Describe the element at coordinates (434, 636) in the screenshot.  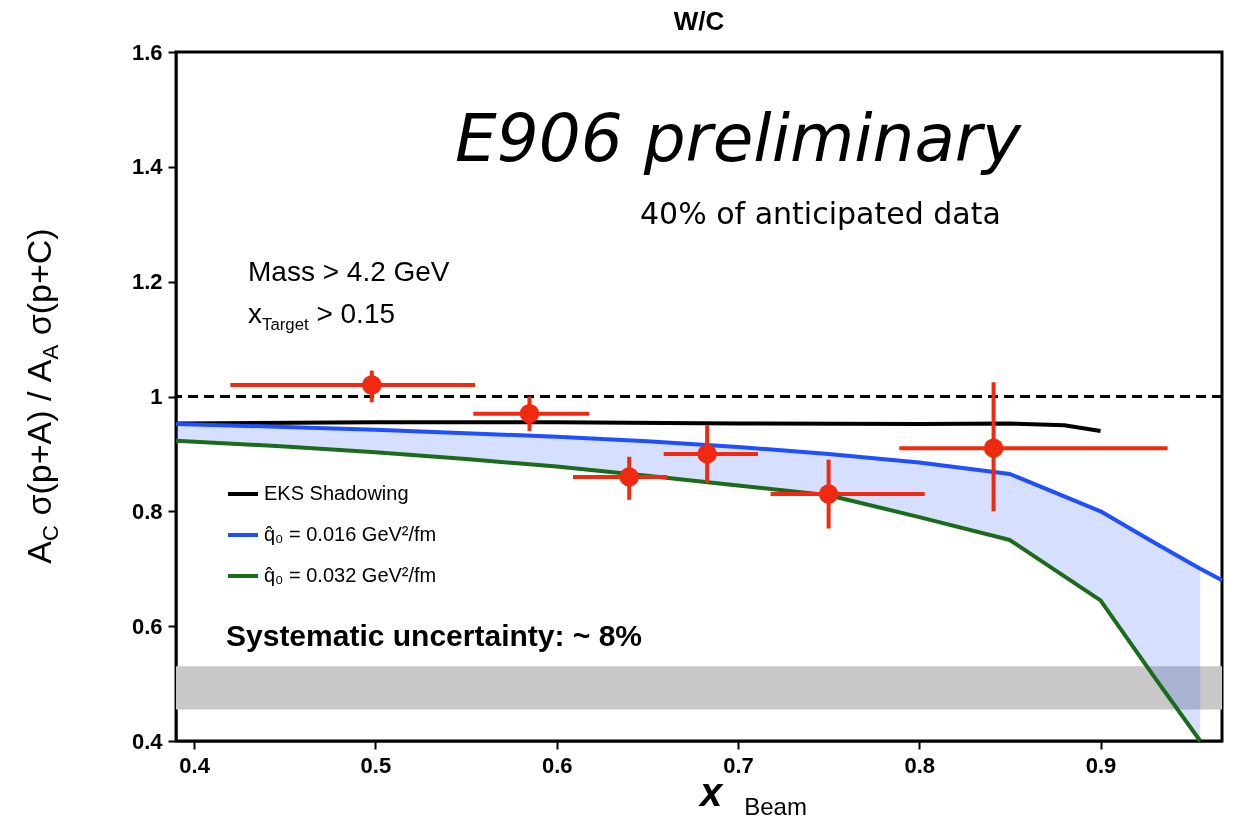
I see `band-label: Systematic uncertainty: ~ 8%` at that location.